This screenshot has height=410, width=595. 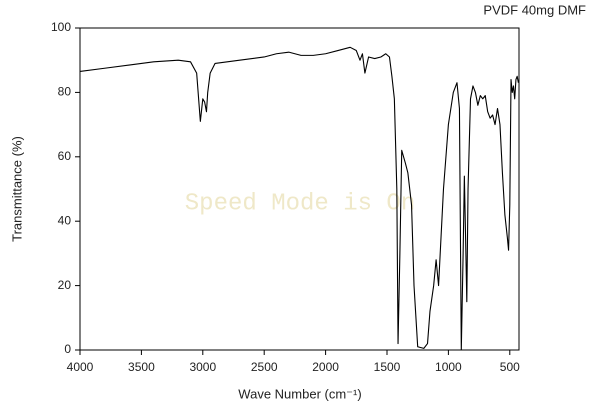 I want to click on x-tick-label: 1500, so click(x=387, y=367).